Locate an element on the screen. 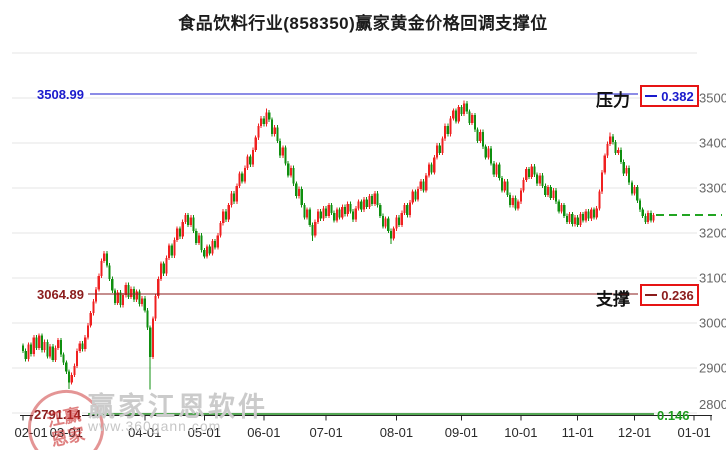 This screenshot has height=450, width=726. y-axis-tick-label: 3100 is located at coordinates (712, 278).